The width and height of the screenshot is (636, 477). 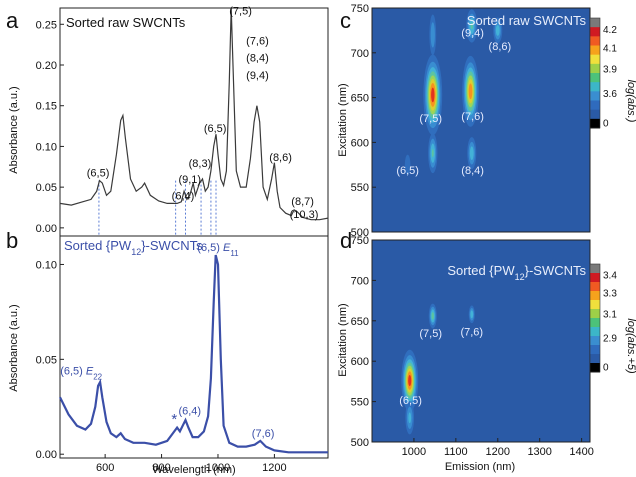 What do you see at coordinates (360, 362) in the screenshot?
I see `ytick-label: 600` at bounding box center [360, 362].